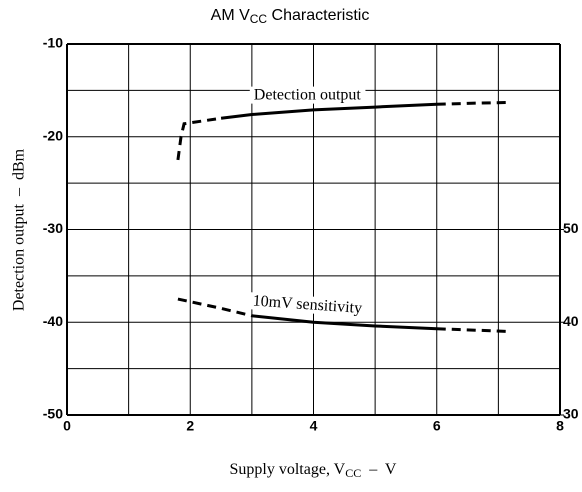  I want to click on chart-title: AM VCC Characteristic, so click(290, 16).